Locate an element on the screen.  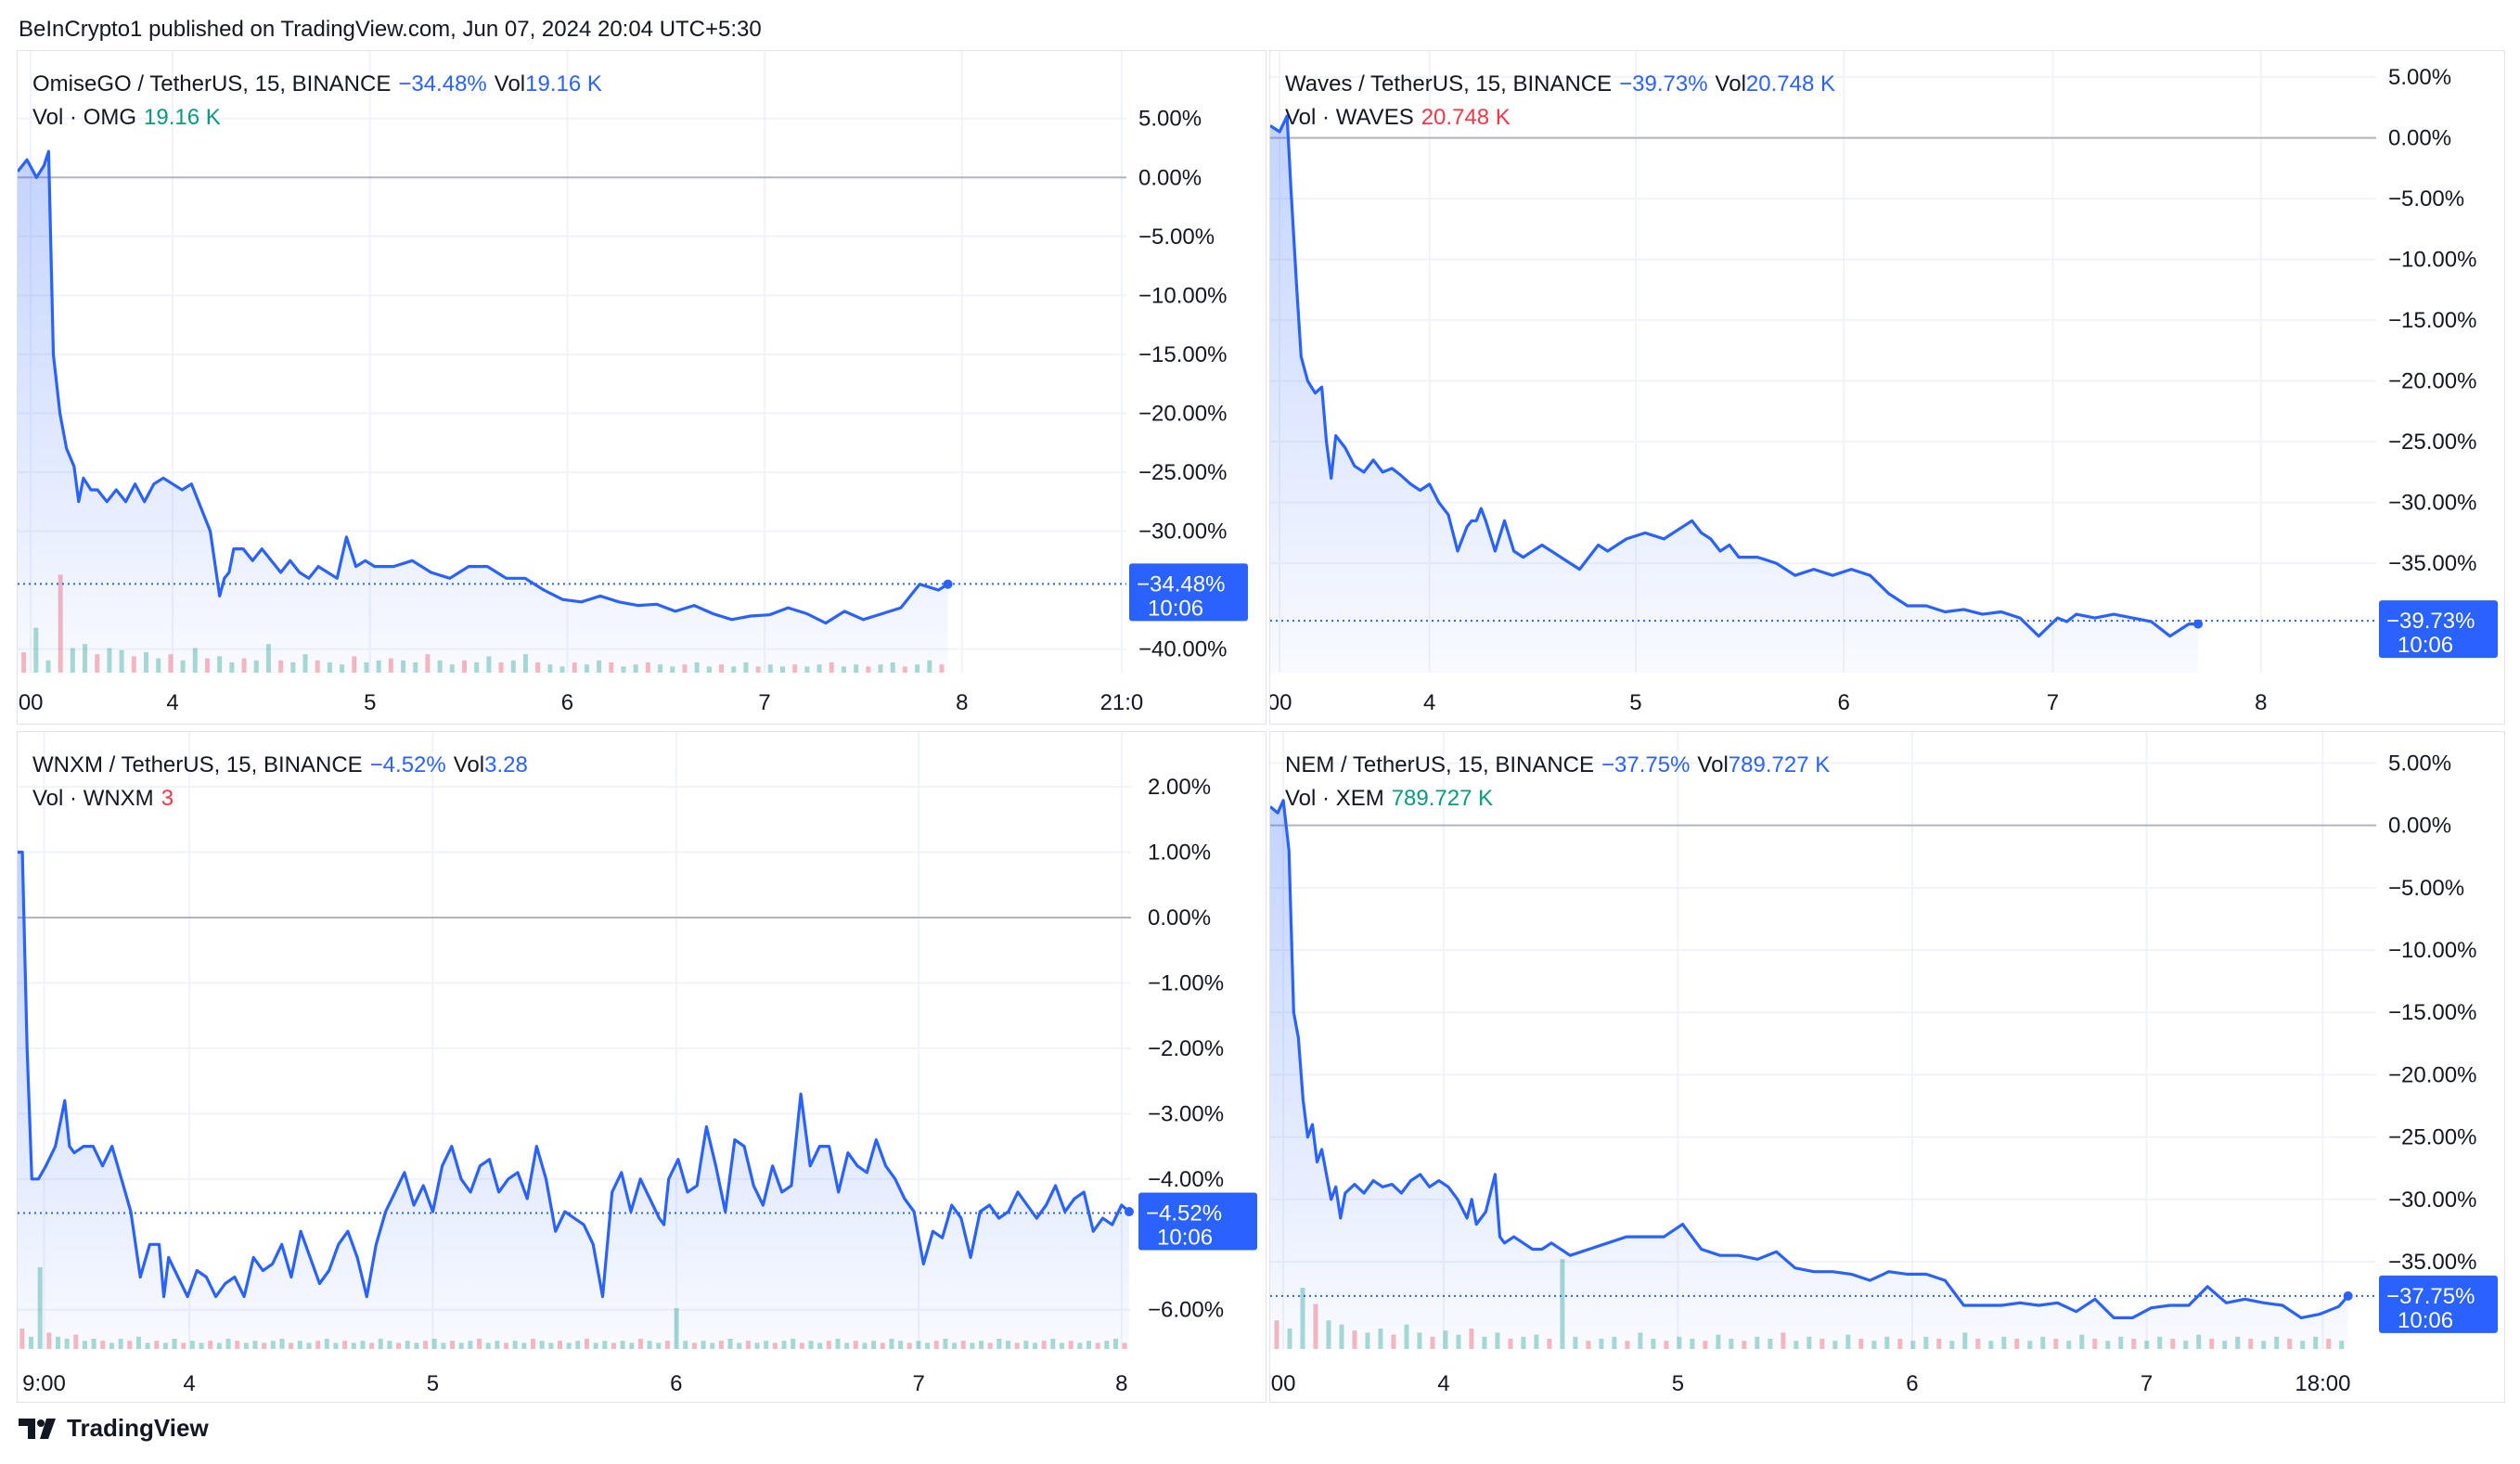
volume-value: 19.16 K is located at coordinates (182, 117).